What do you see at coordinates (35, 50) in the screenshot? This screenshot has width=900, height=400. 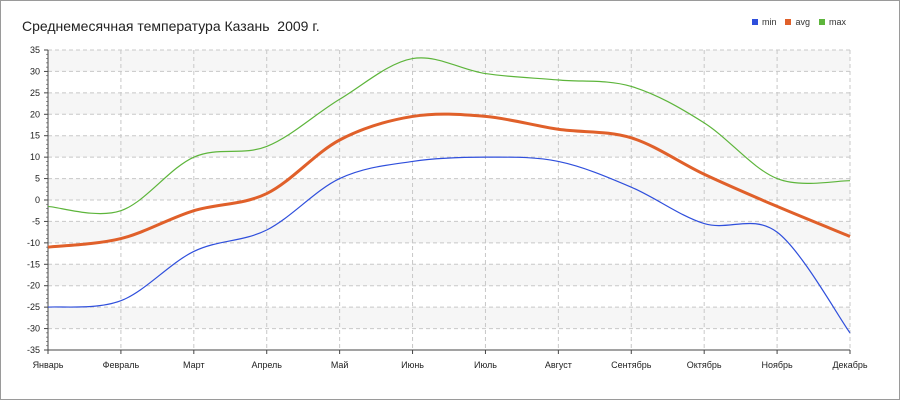 I see `y-tick-label: 35` at bounding box center [35, 50].